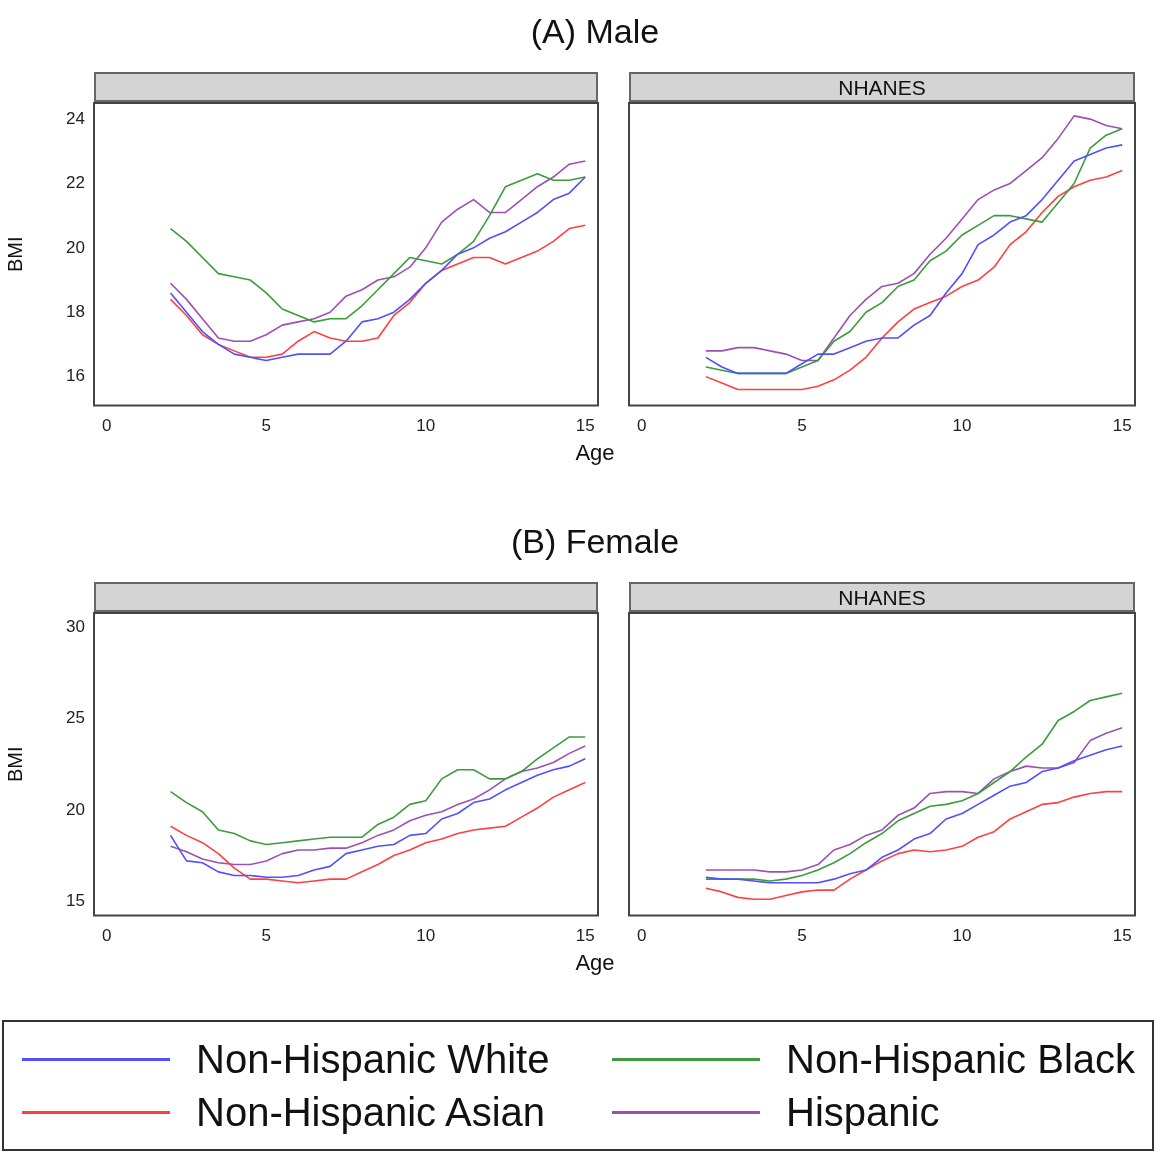  I want to click on legend-label: Non-Hispanic Asian, so click(371, 1112).